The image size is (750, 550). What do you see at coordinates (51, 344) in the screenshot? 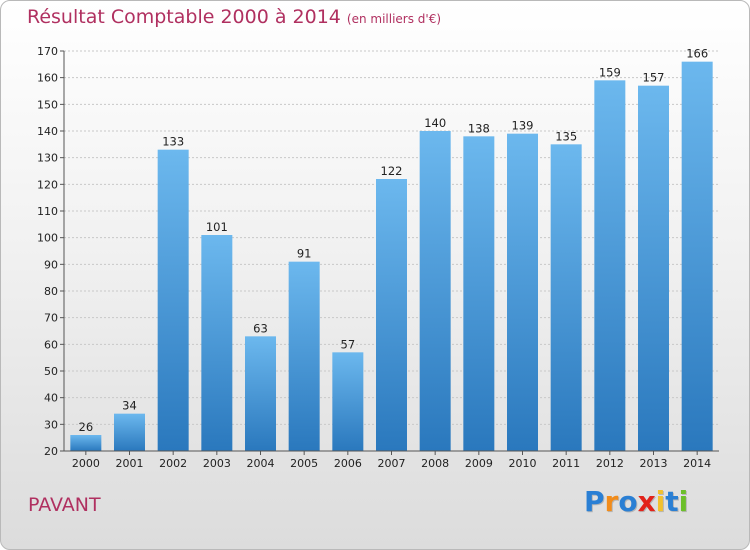
I see `y-tick-label: 60` at bounding box center [51, 344].